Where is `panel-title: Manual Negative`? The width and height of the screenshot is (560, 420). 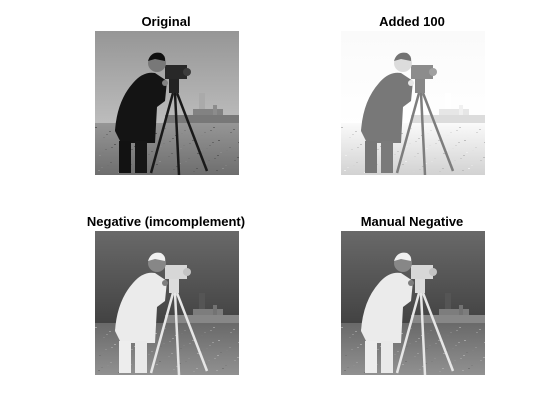 panel-title: Manual Negative is located at coordinates (412, 221).